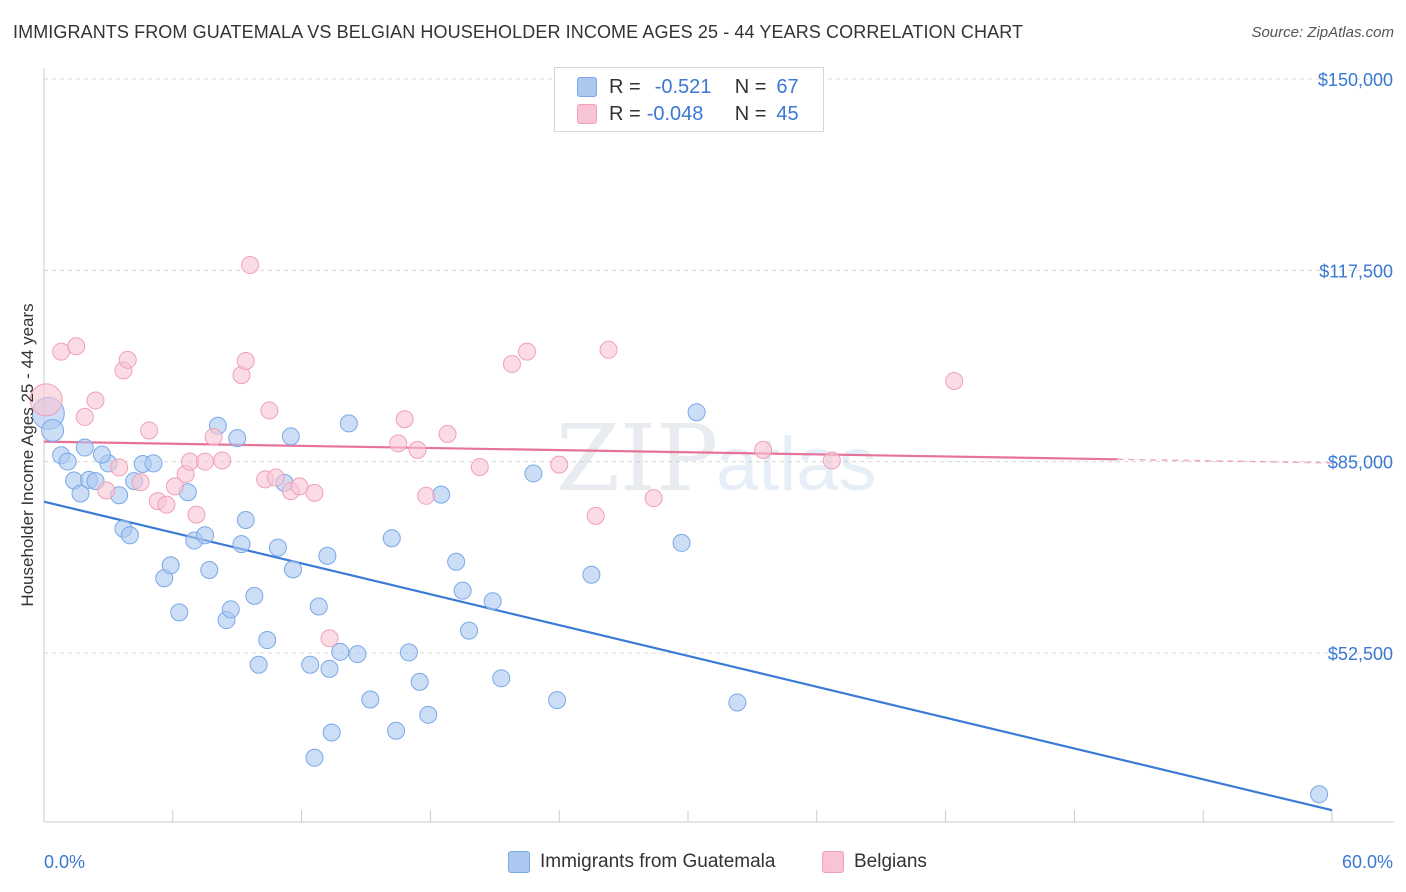  I want to click on bottom-legend-swatch-belgians, so click(833, 862).